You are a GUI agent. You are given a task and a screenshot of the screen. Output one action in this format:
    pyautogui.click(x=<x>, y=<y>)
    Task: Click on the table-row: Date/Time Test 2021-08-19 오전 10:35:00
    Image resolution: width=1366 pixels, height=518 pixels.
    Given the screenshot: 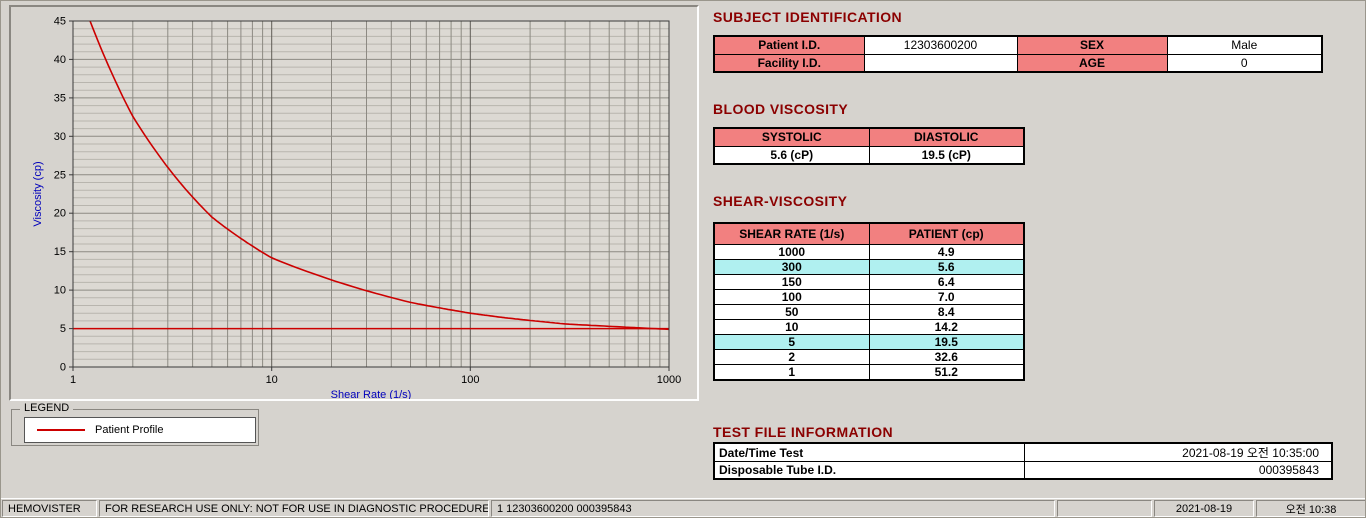 What is the action you would take?
    pyautogui.click(x=1023, y=452)
    